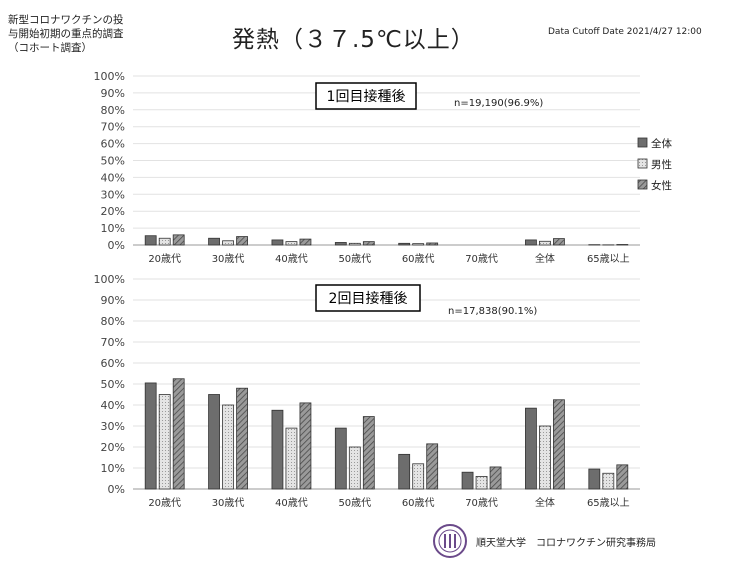 The height and width of the screenshot is (579, 750). I want to click on legend-label: 男性, so click(661, 164).